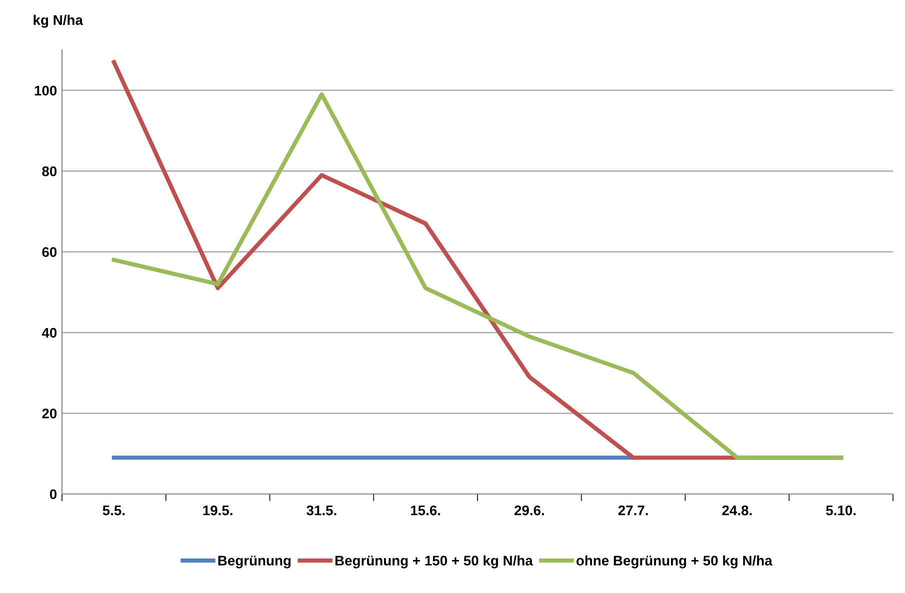 The height and width of the screenshot is (593, 905). What do you see at coordinates (434, 561) in the screenshot?
I see `legend-label: Begrünung + 150 + 50 kg N/ha` at bounding box center [434, 561].